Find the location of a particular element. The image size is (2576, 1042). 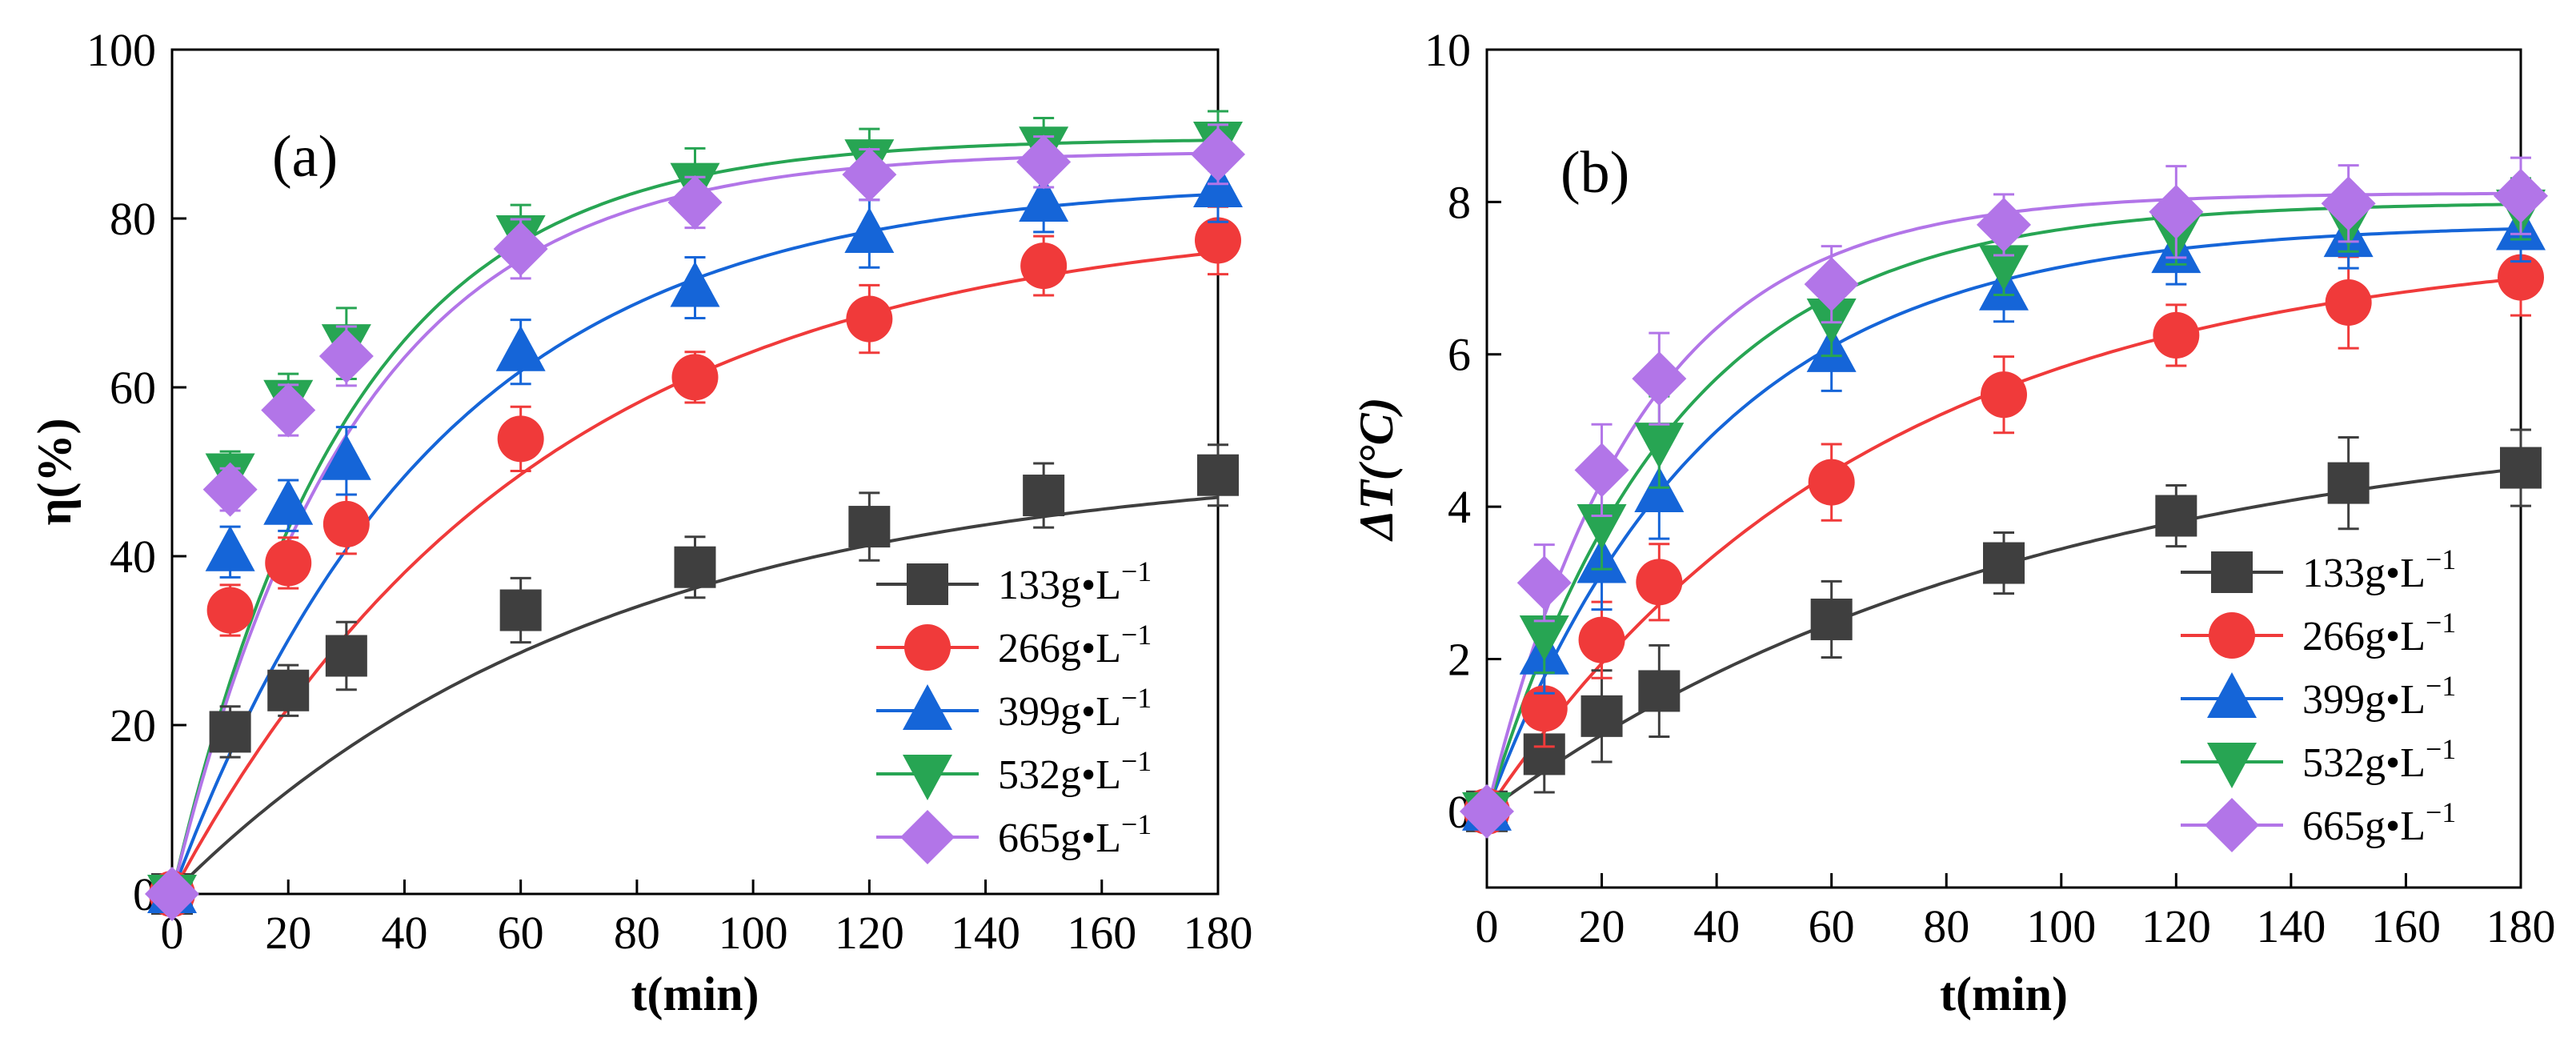

y-tick-label: 100 is located at coordinates (121, 50).